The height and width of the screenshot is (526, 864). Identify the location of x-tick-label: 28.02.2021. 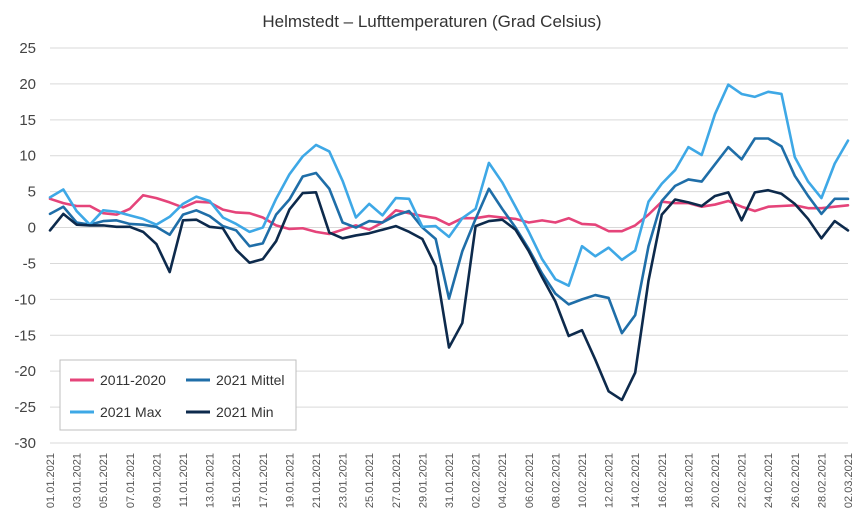
(822, 480).